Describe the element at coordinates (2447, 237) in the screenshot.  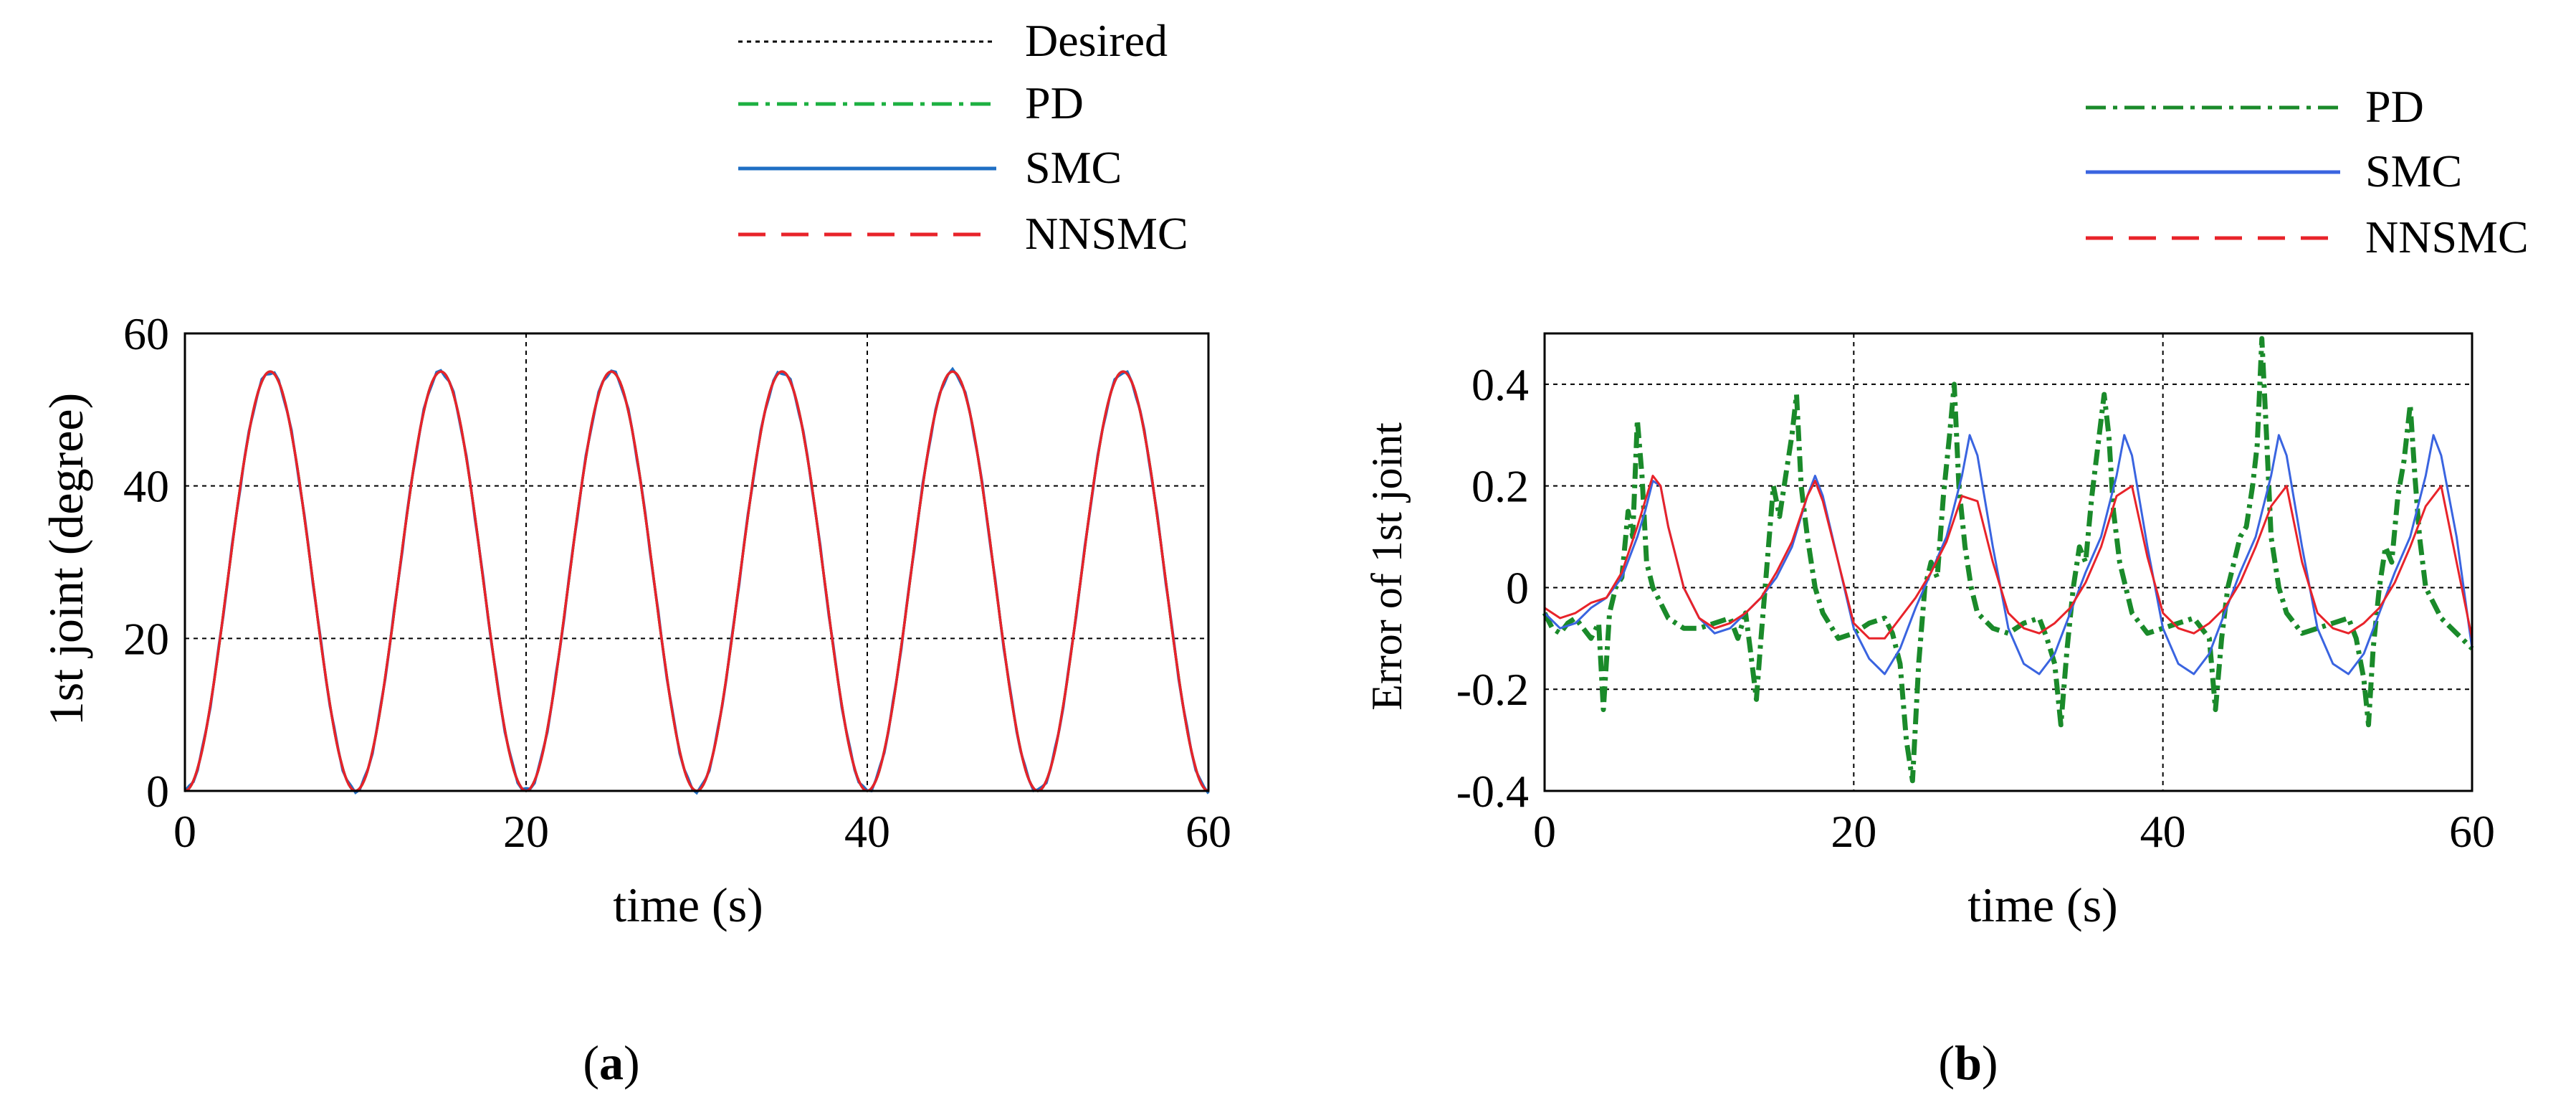
I see `panel-b-legend-label-nnsmc: NNSMC` at that location.